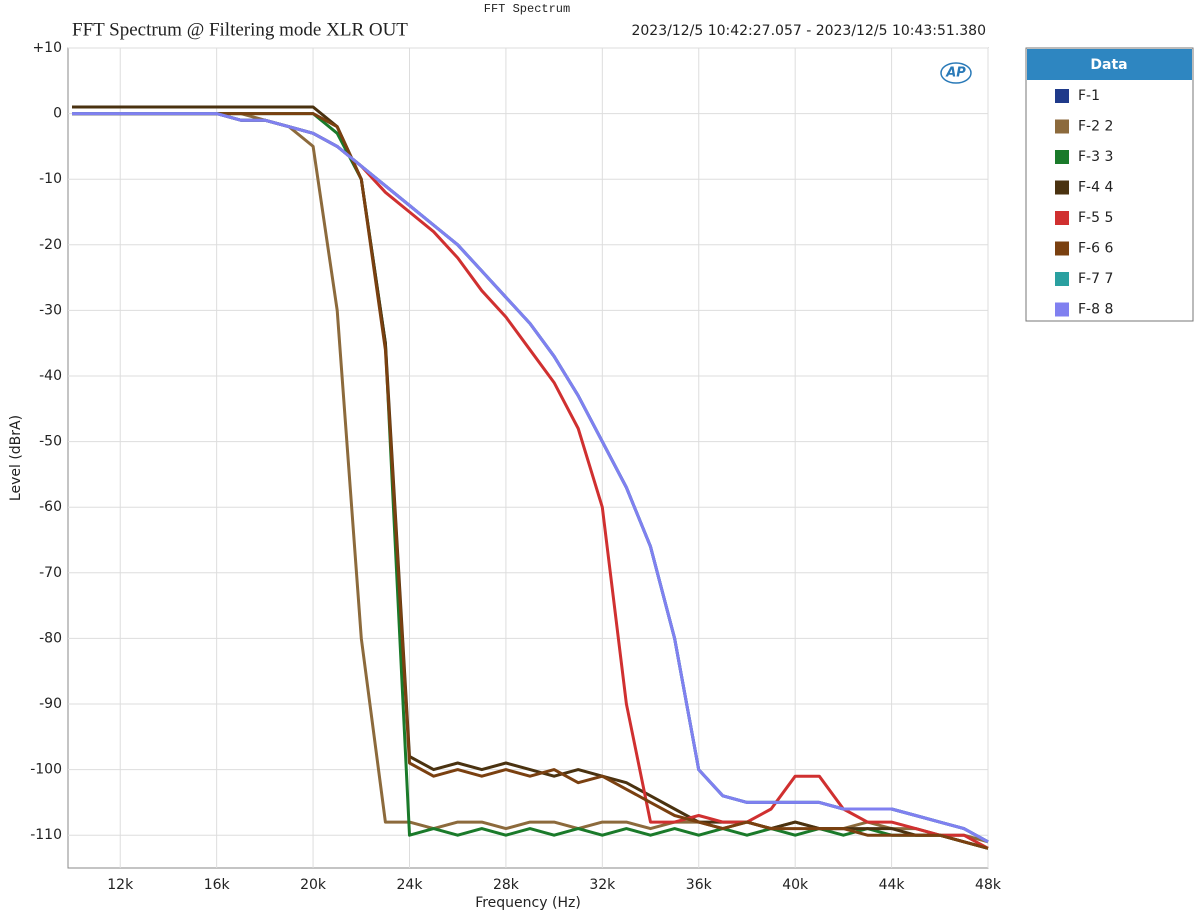  Describe the element at coordinates (1095, 127) in the screenshot. I see `legend-label: F-2 2` at that location.